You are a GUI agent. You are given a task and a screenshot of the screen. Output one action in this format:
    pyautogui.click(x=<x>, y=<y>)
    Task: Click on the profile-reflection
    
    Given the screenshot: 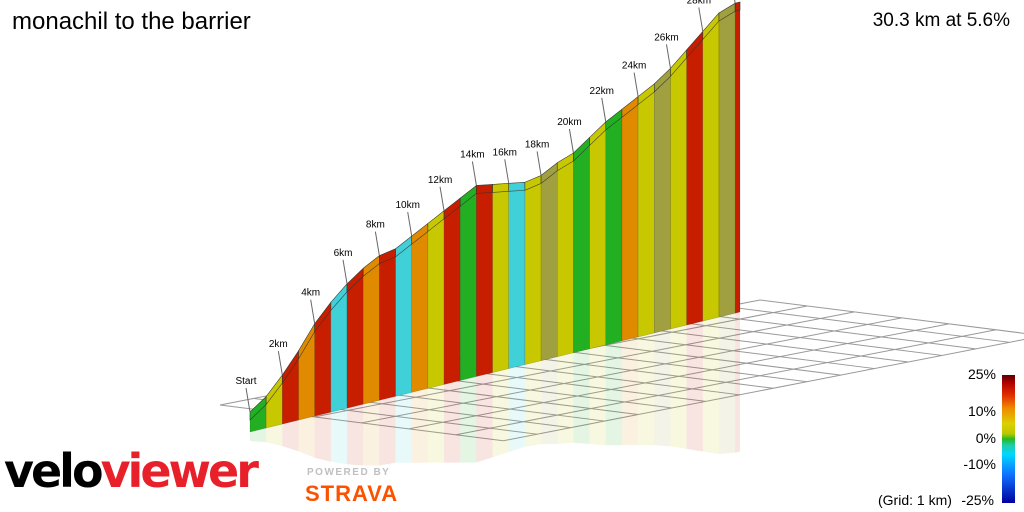 What is the action you would take?
    pyautogui.click(x=495, y=389)
    